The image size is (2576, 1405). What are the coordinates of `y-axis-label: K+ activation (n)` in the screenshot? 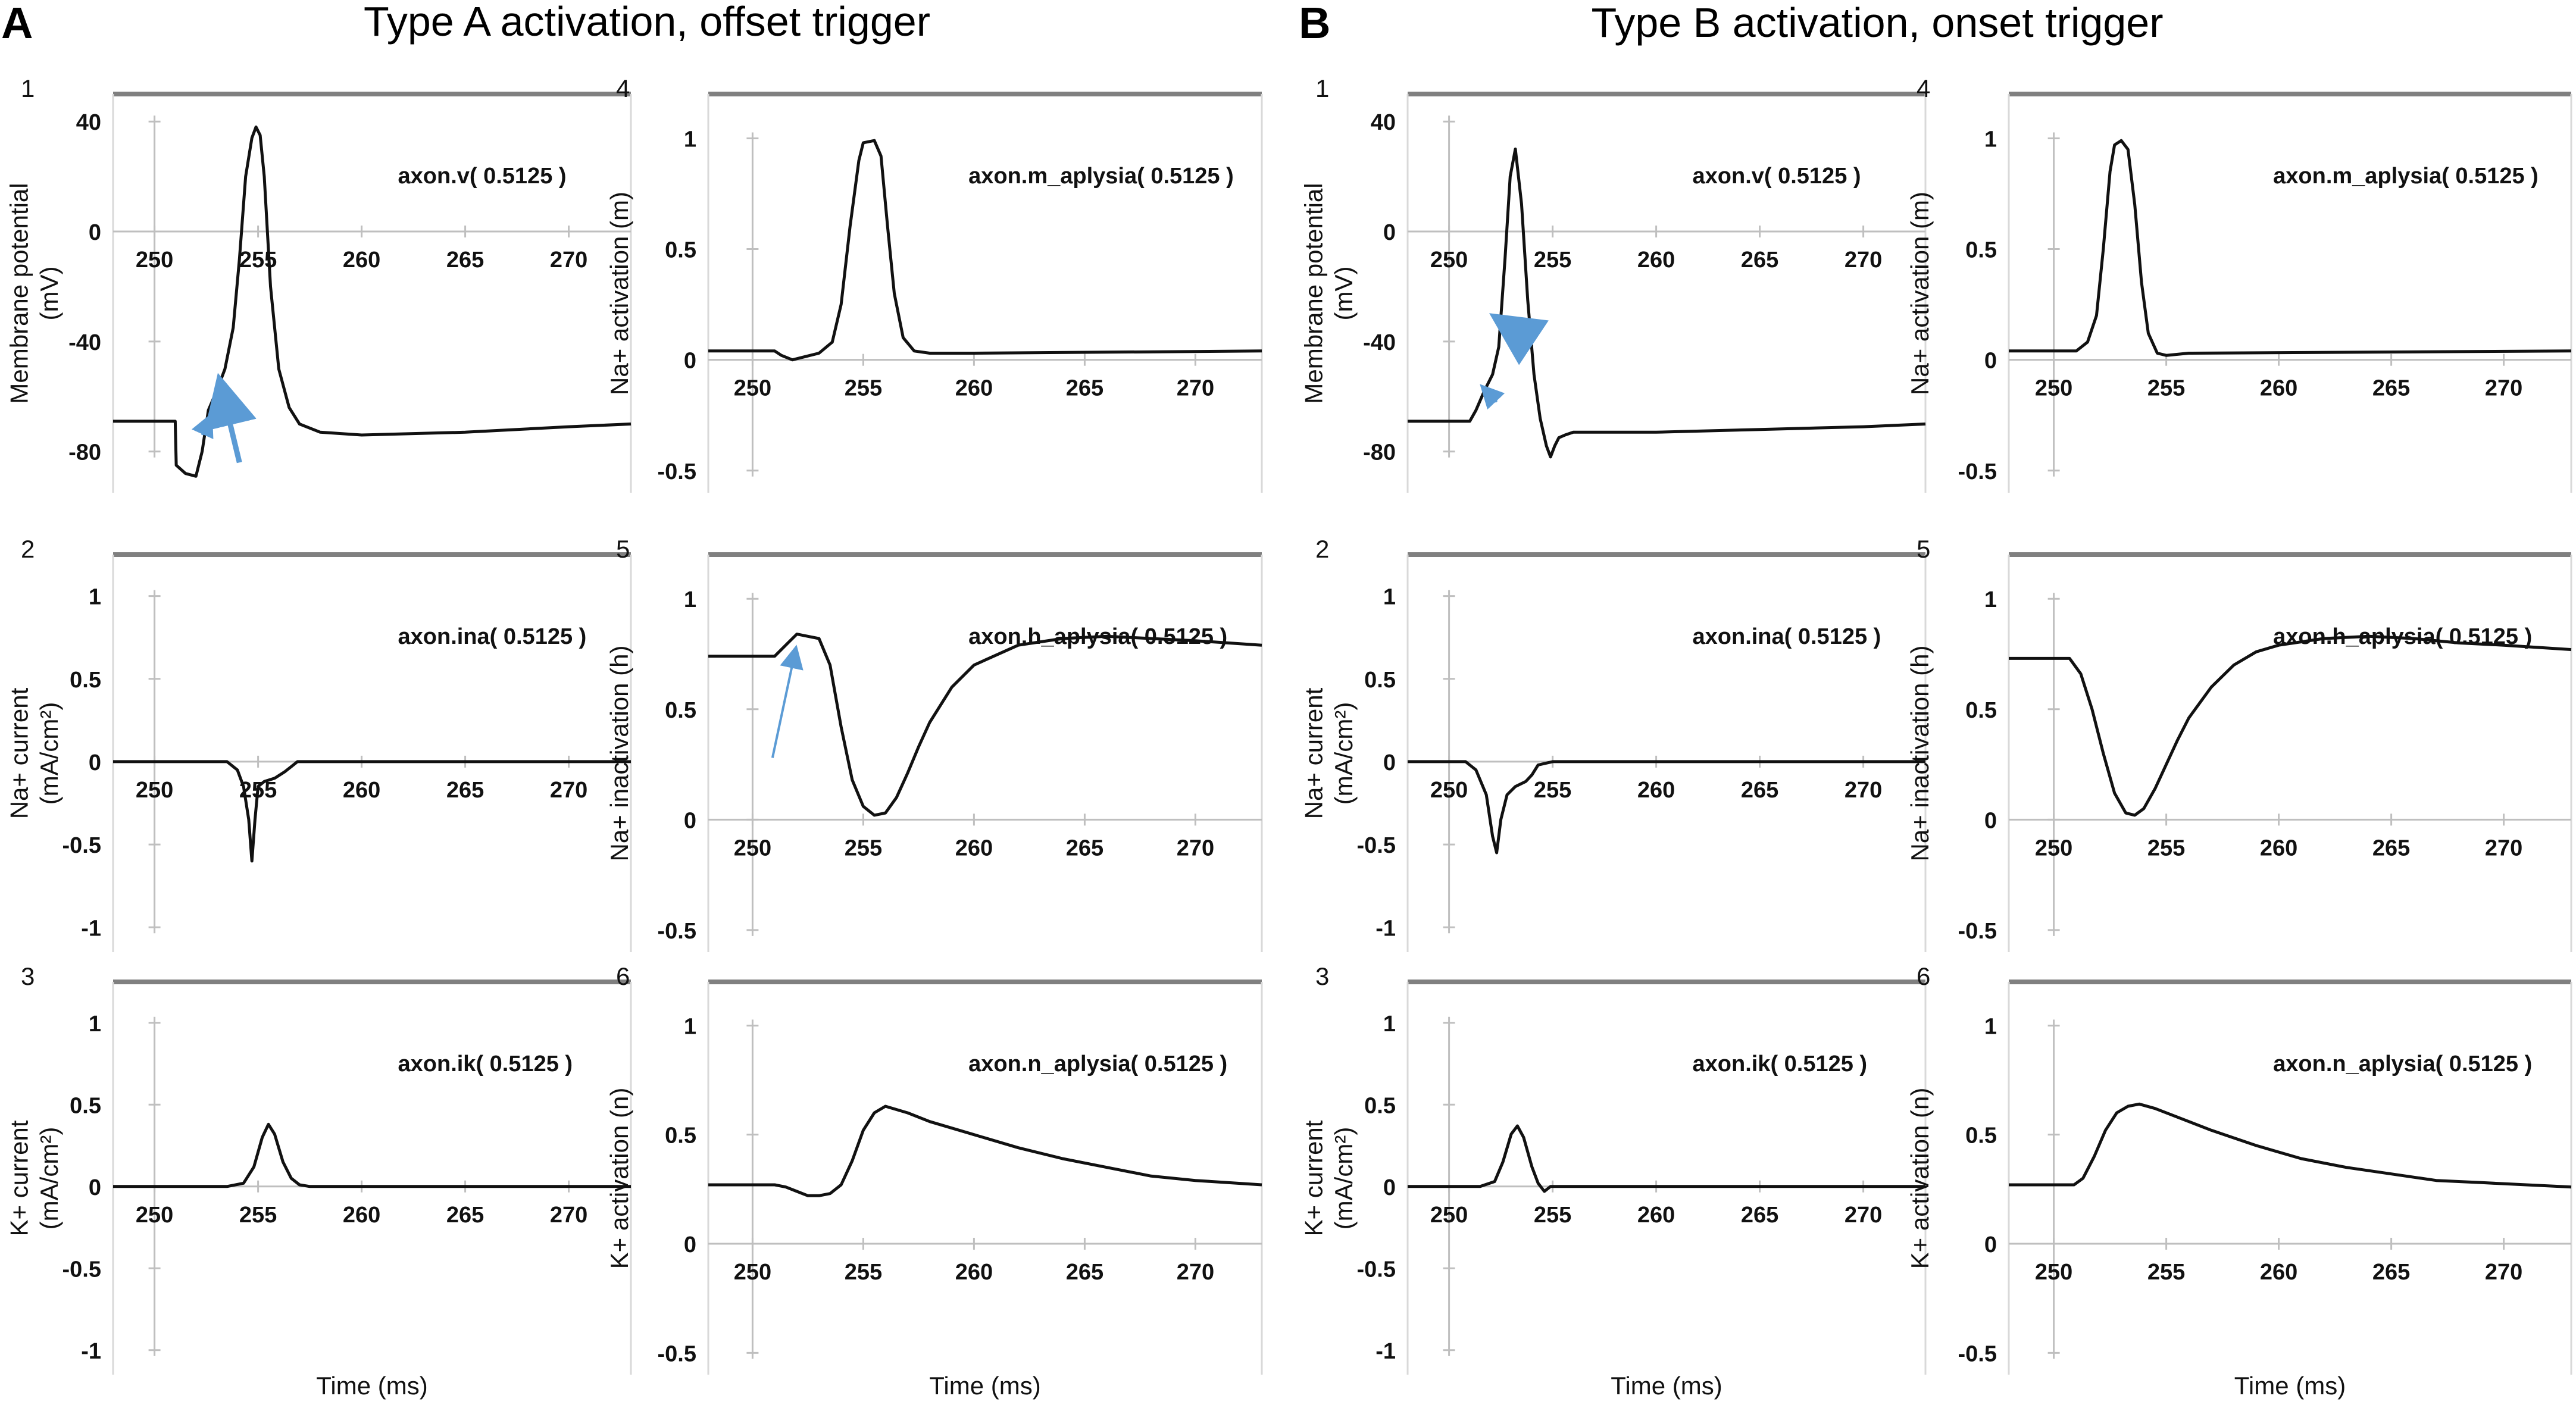 It's located at (619, 1178).